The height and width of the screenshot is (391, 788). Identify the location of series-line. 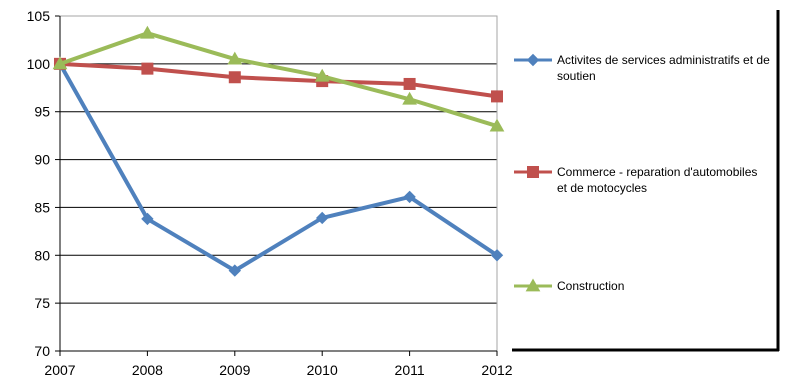
(278, 80).